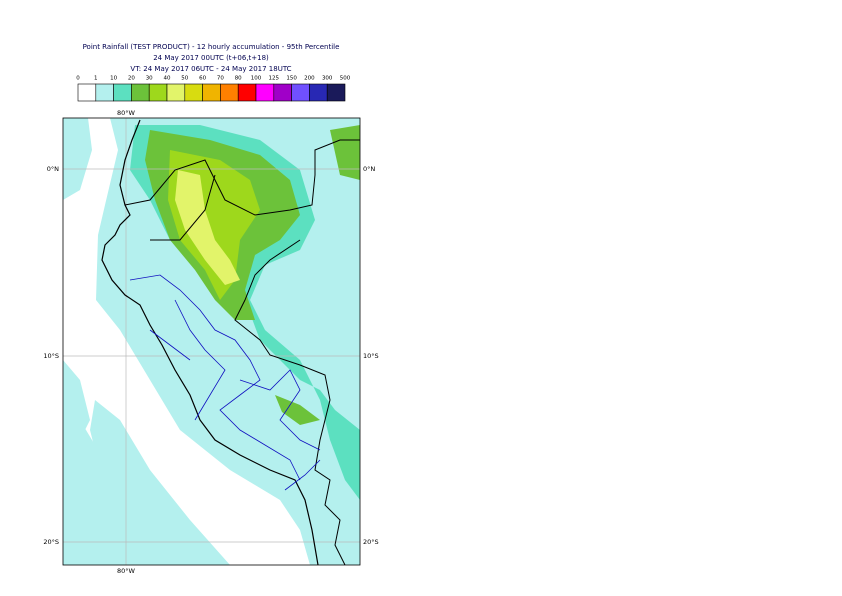  What do you see at coordinates (167, 79) in the screenshot?
I see `legend-level: 40` at bounding box center [167, 79].